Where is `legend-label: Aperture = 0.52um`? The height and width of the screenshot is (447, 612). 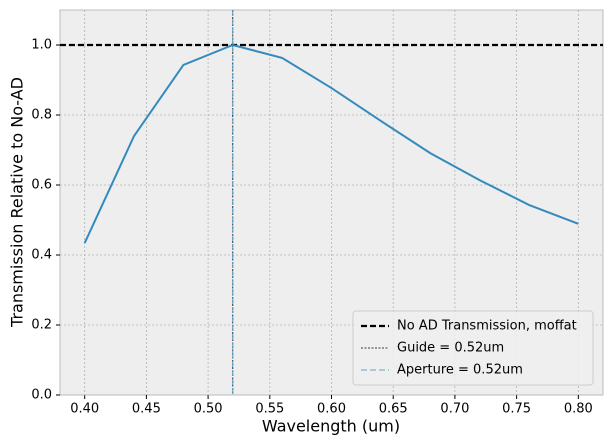
legend-label: Aperture = 0.52um is located at coordinates (460, 370).